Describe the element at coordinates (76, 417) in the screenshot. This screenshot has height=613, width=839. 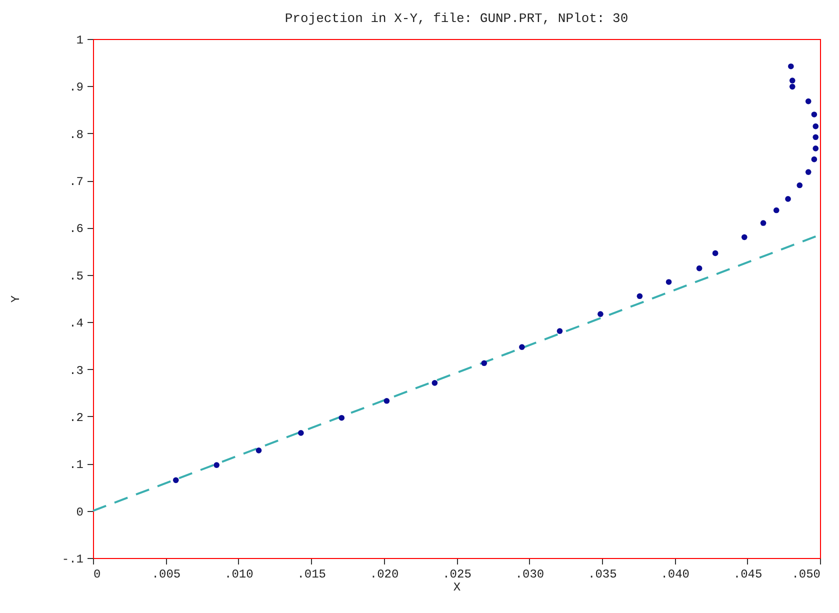
I see `y-tick-label: .2` at that location.